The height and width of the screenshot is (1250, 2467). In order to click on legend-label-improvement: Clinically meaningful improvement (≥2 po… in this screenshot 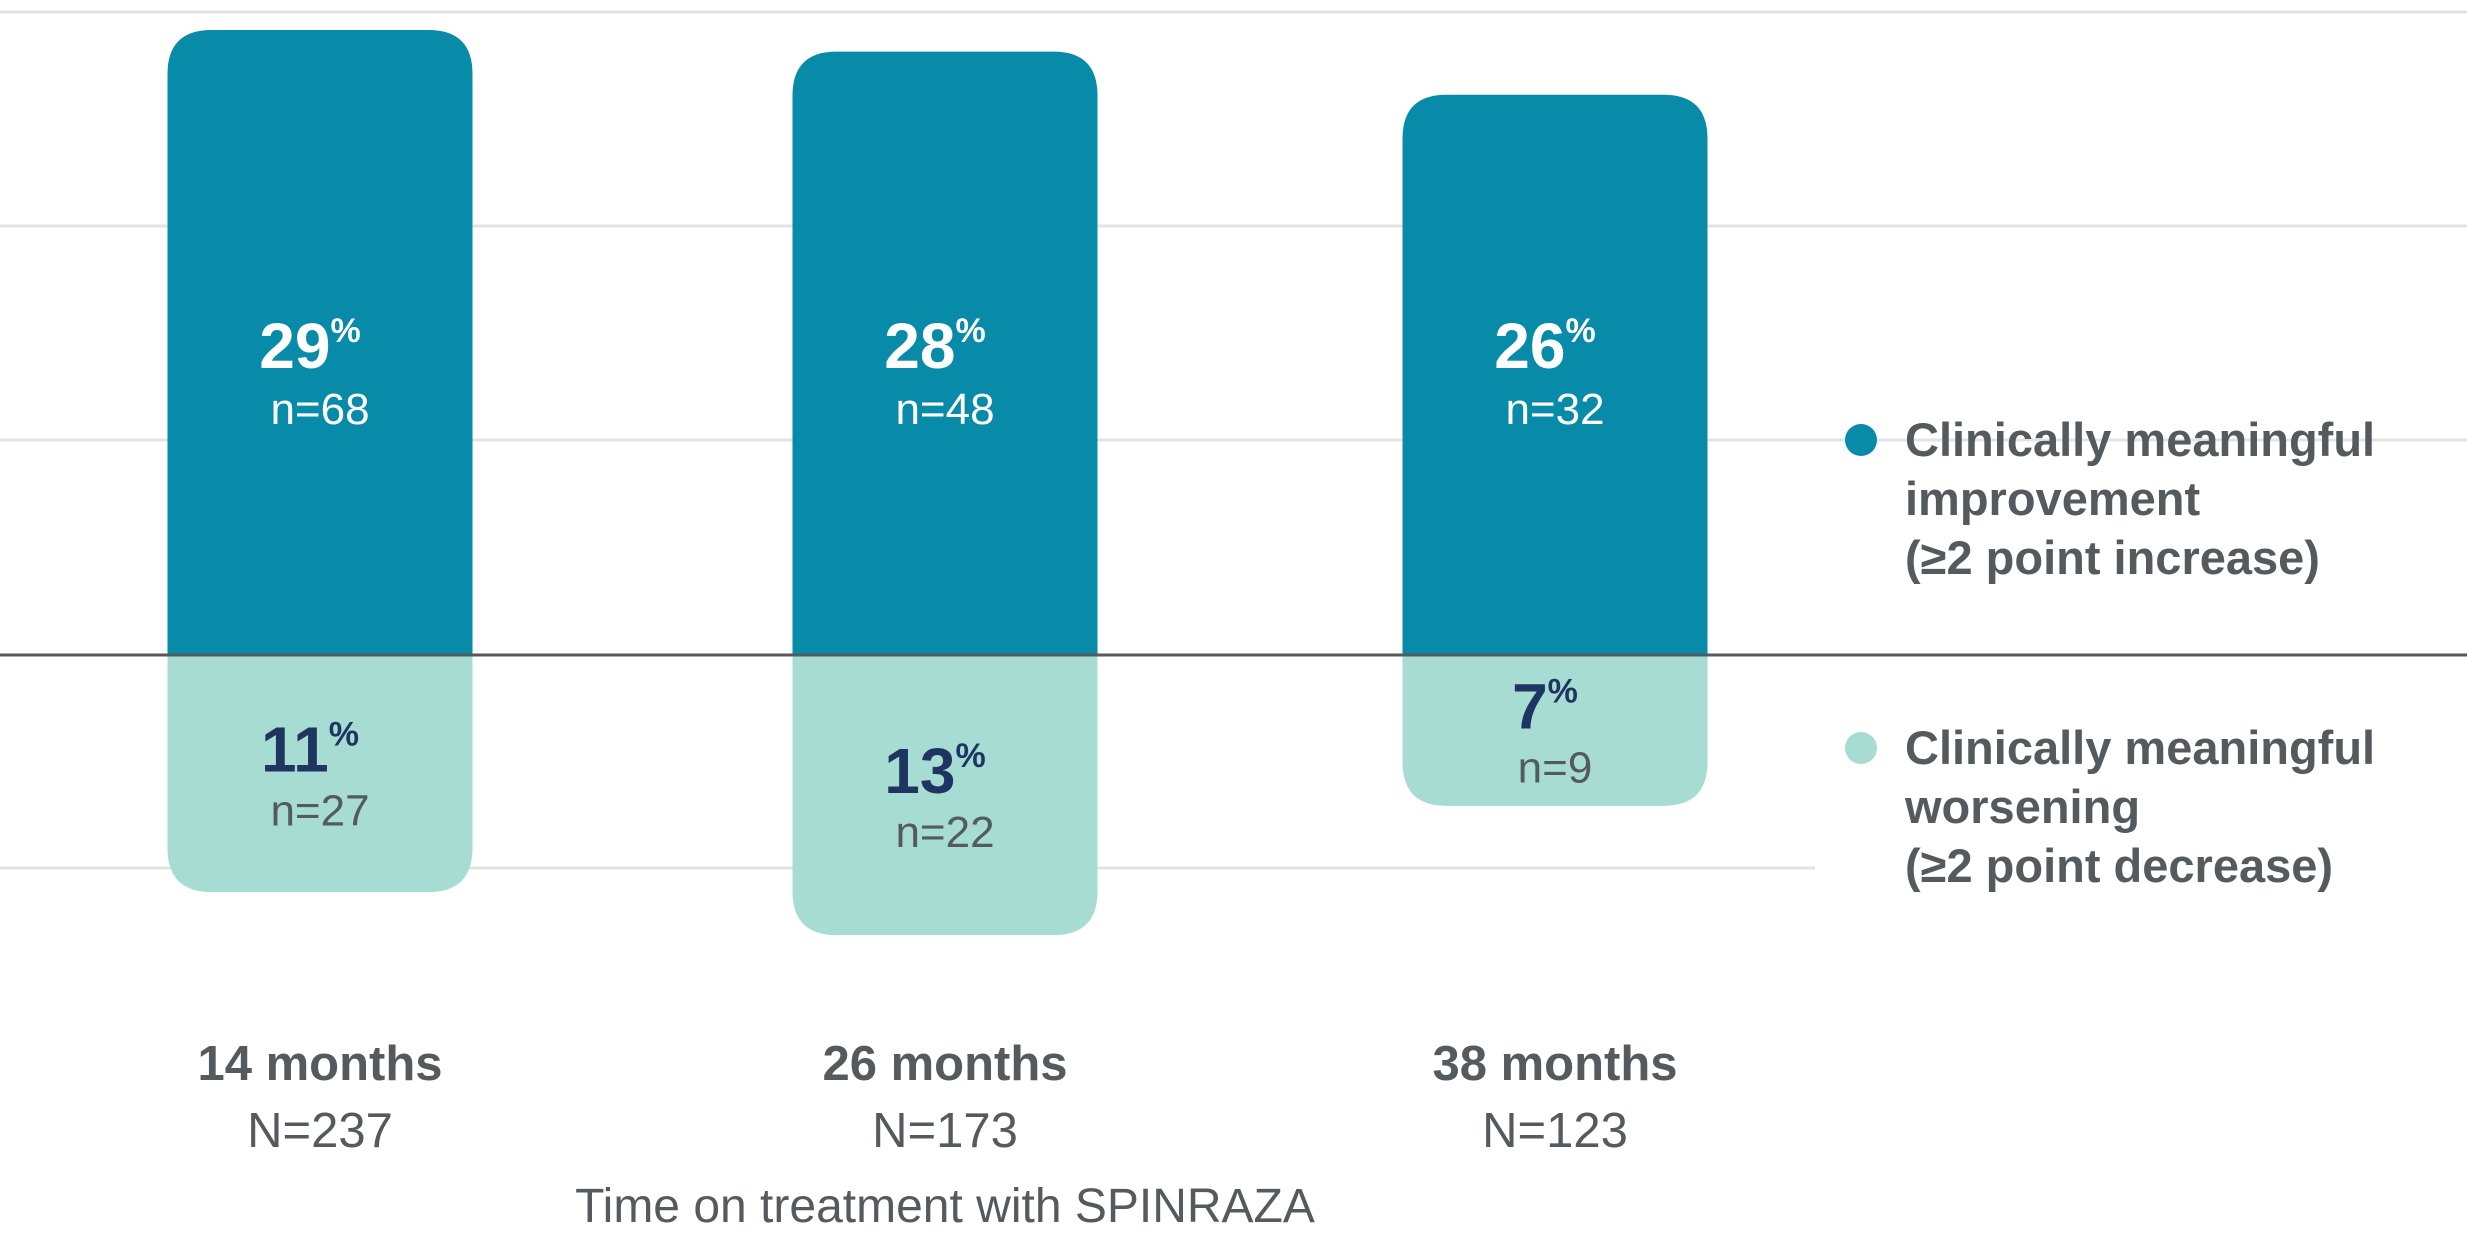, I will do `click(2140, 498)`.